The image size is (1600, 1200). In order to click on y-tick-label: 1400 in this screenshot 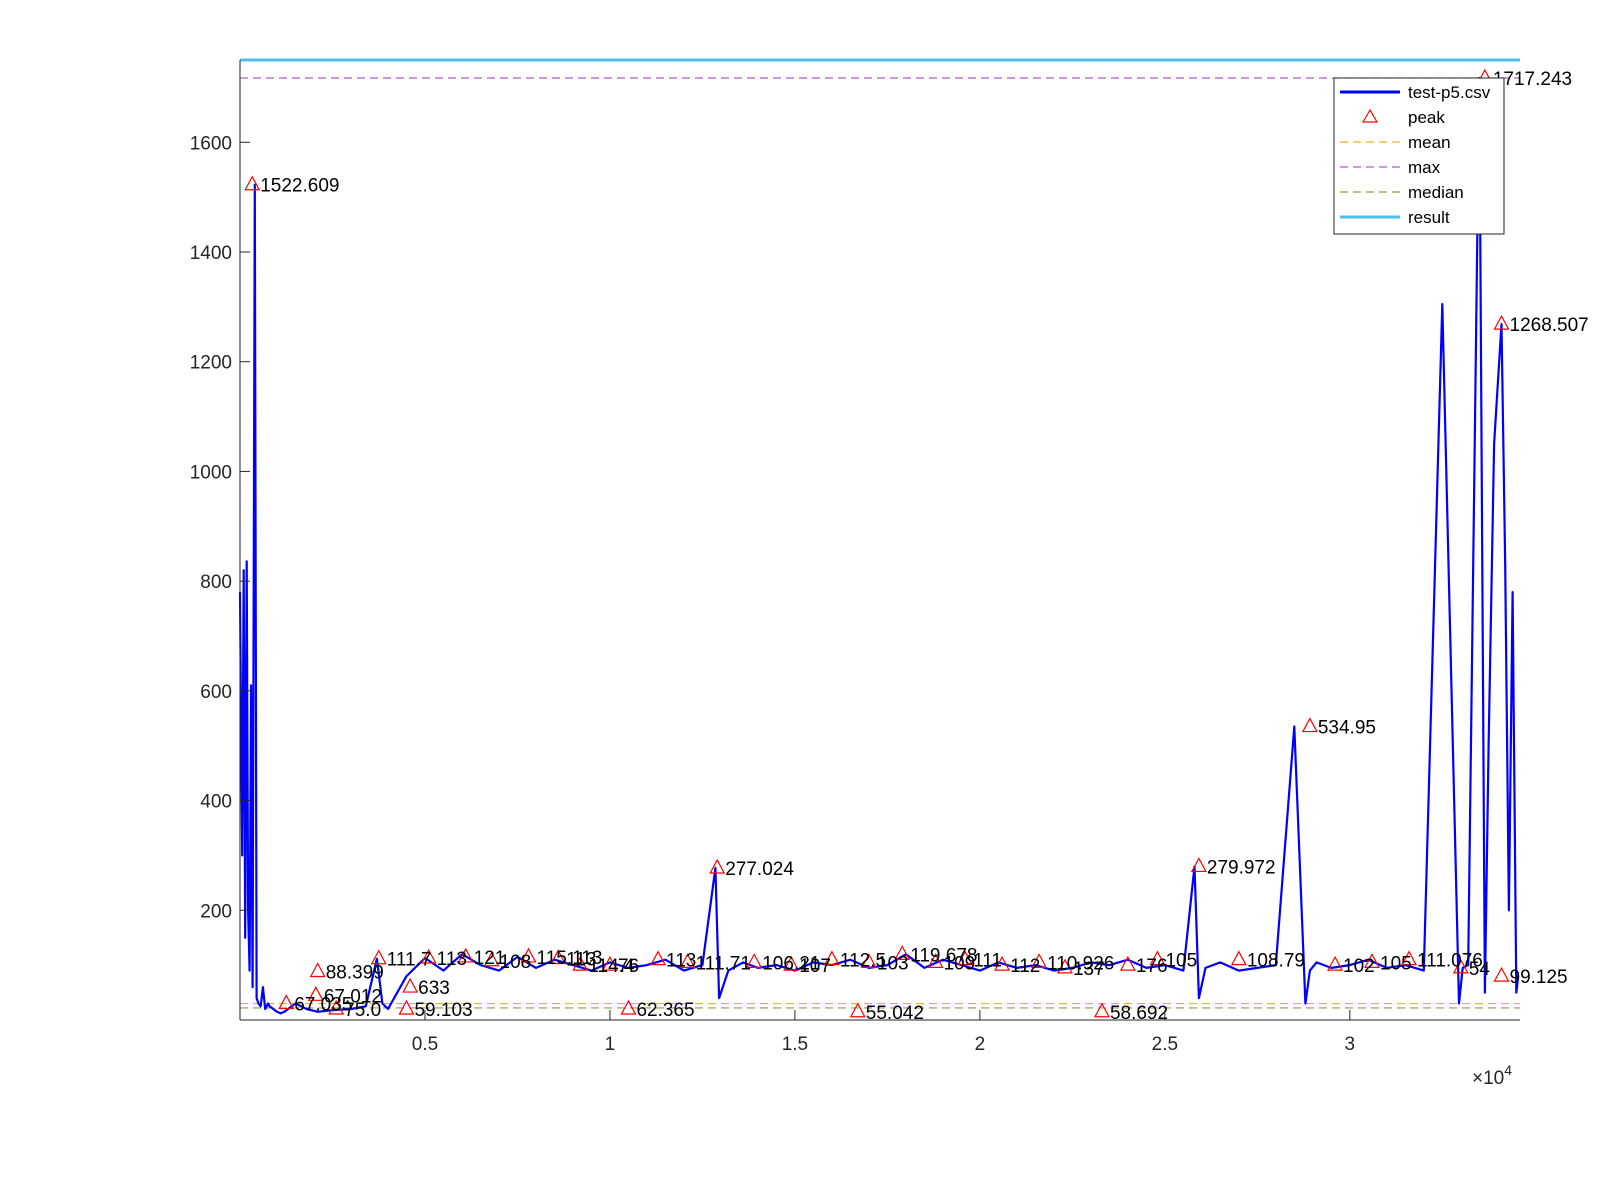, I will do `click(211, 253)`.